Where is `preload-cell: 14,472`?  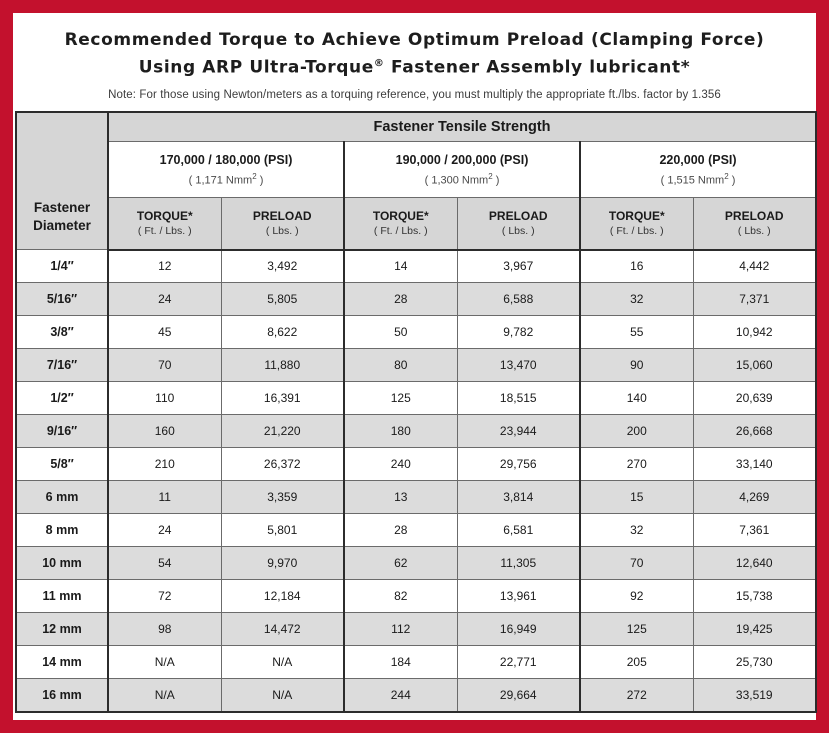 preload-cell: 14,472 is located at coordinates (282, 629).